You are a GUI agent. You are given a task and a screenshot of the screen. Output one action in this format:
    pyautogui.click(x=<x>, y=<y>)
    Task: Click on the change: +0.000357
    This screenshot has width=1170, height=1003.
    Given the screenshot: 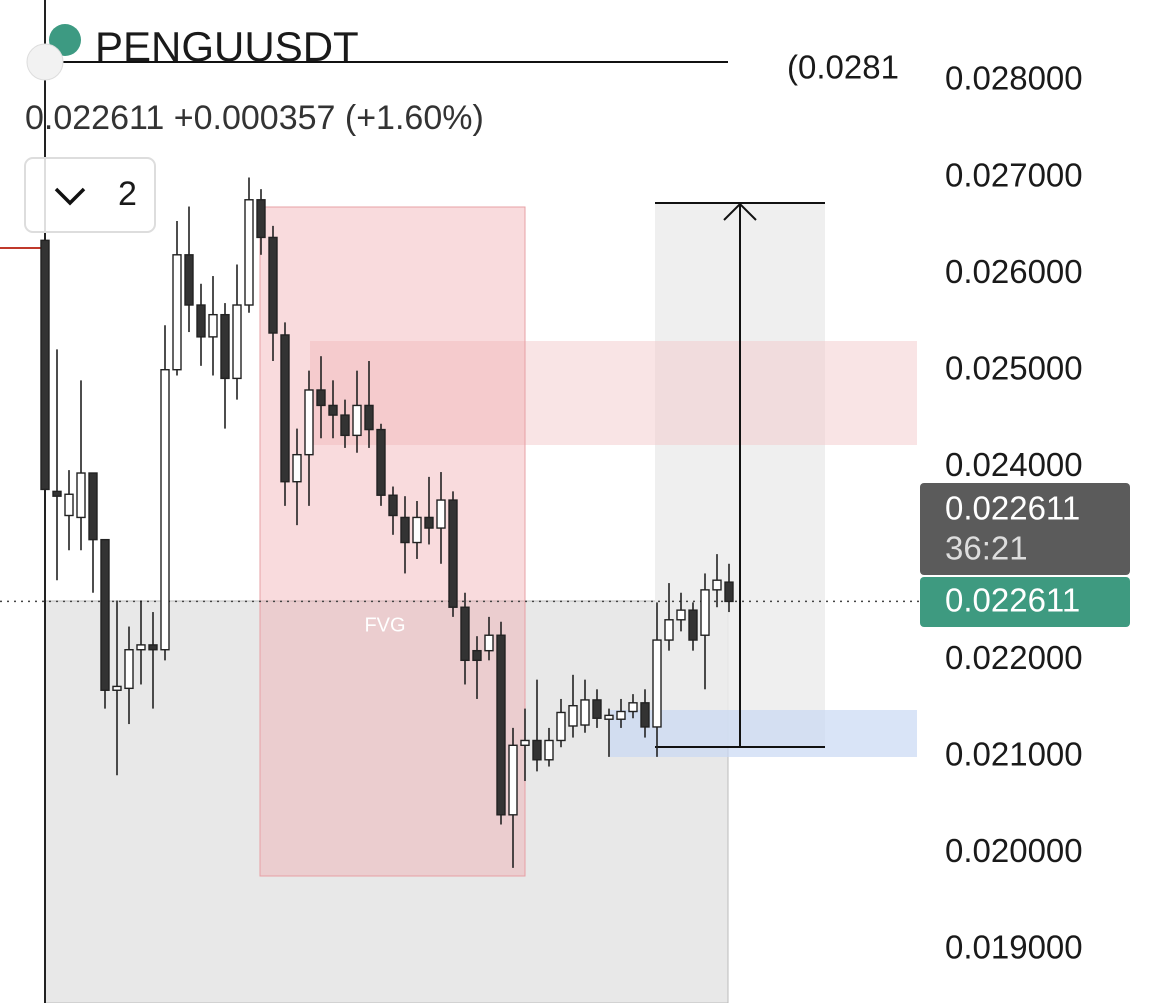 What is the action you would take?
    pyautogui.click(x=255, y=118)
    